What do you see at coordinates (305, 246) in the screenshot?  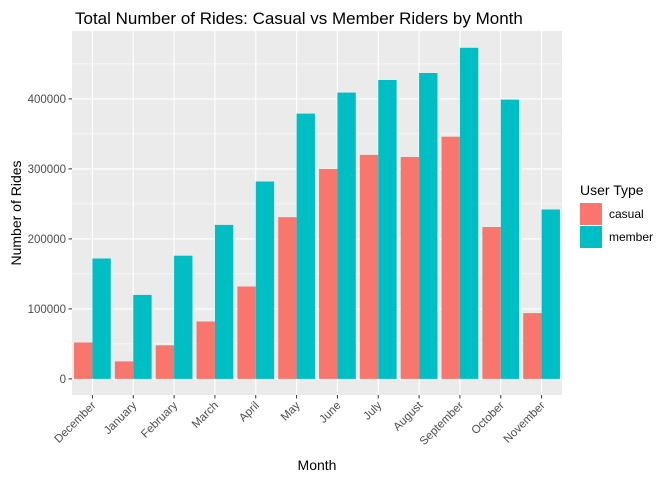 I see `bar-member-may` at bounding box center [305, 246].